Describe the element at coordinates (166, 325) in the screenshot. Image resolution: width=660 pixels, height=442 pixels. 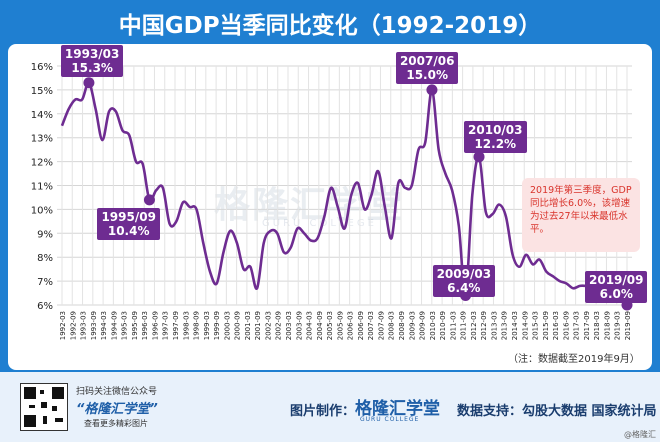
I see `x-tick-label: 1997-03` at that location.